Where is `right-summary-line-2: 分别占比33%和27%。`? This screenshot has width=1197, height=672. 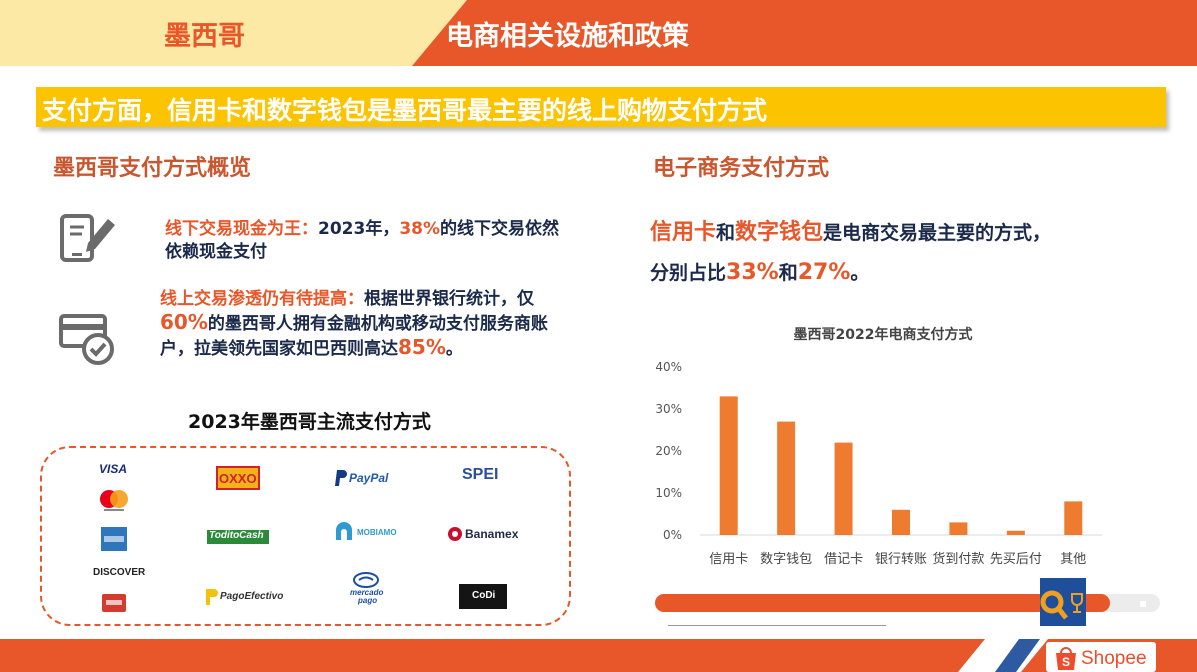 right-summary-line-2: 分别占比33%和27%。 is located at coordinates (759, 271).